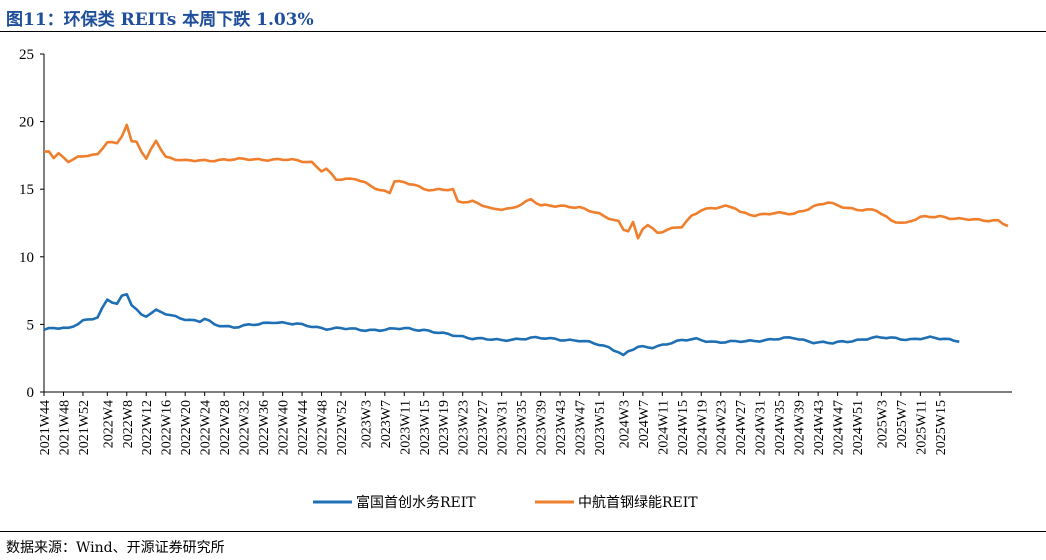  What do you see at coordinates (284, 427) in the screenshot?
I see `x-tick-label: 2022W40` at bounding box center [284, 427].